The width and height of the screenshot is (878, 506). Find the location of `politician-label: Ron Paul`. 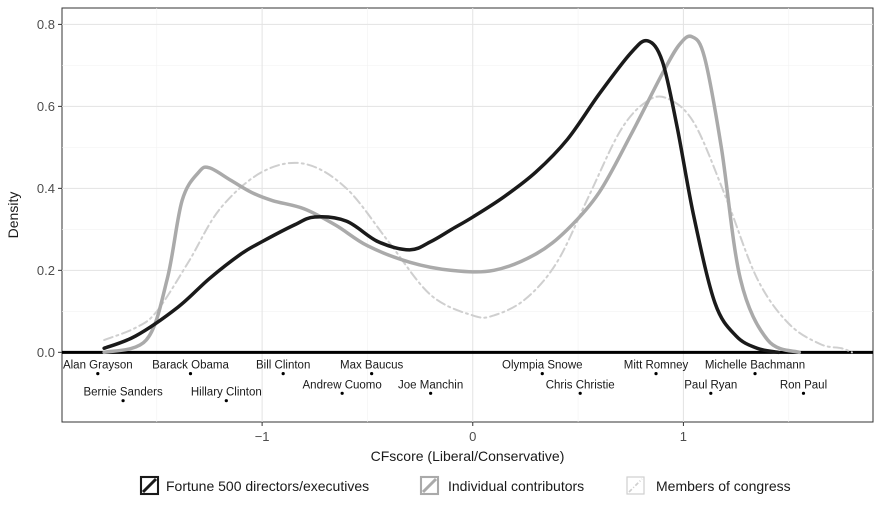

politician-label: Ron Paul is located at coordinates (803, 385).